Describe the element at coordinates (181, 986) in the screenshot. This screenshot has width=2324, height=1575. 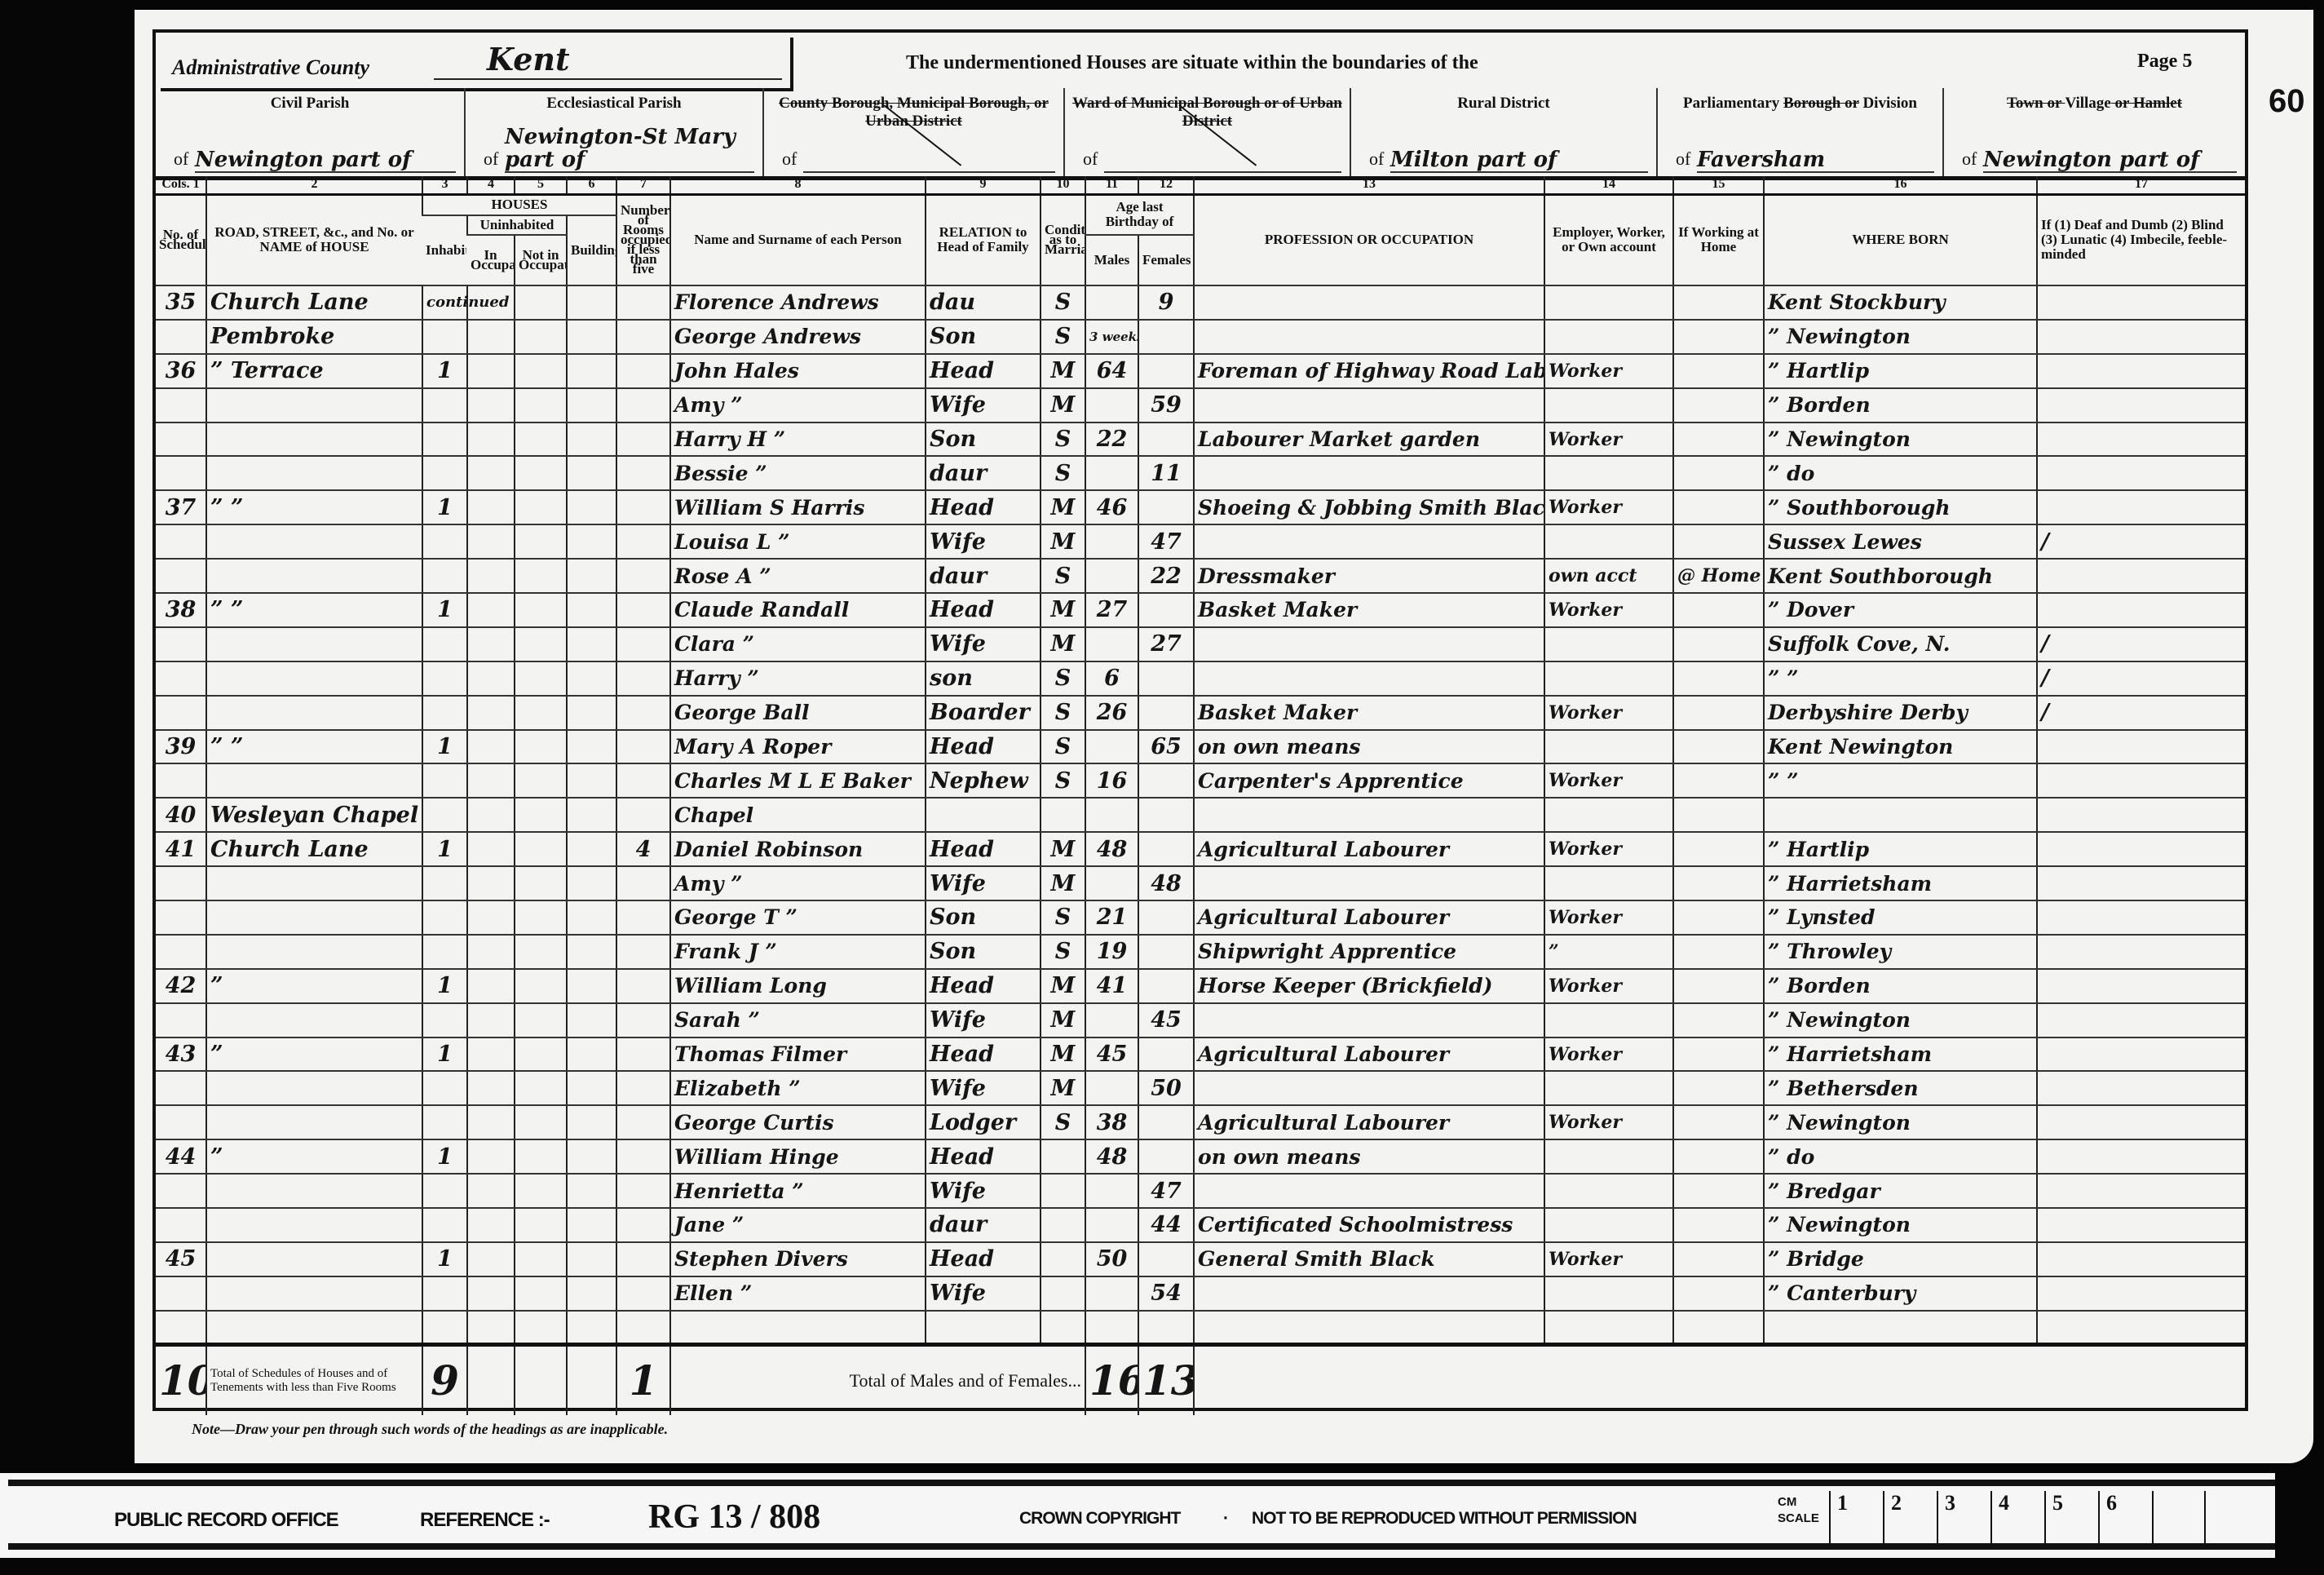
I see `schedule-number: 42` at that location.